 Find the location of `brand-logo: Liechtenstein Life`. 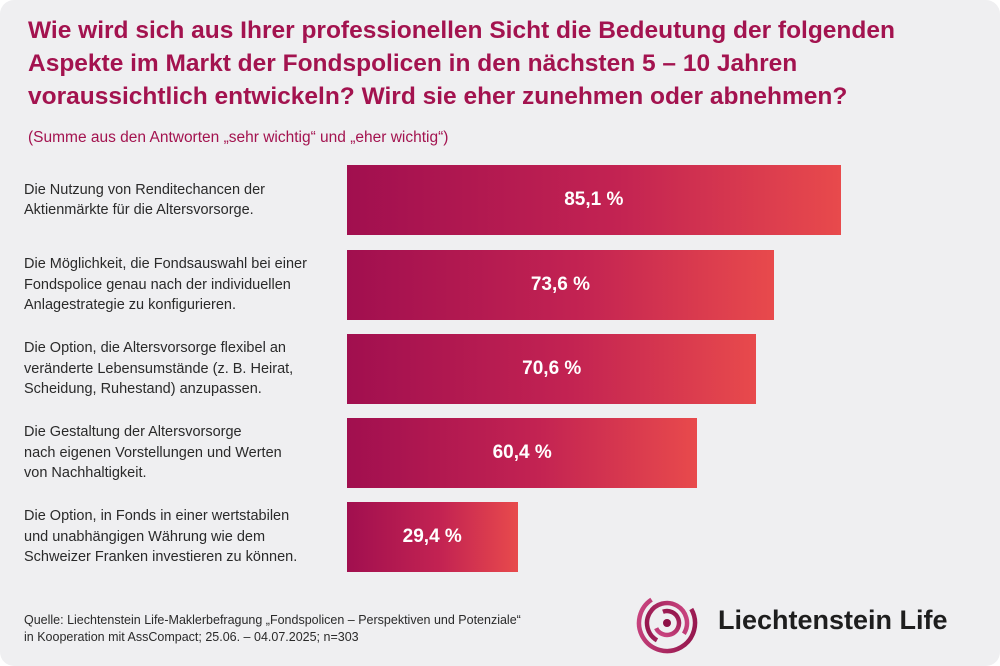

brand-logo: Liechtenstein Life is located at coordinates (806, 623).